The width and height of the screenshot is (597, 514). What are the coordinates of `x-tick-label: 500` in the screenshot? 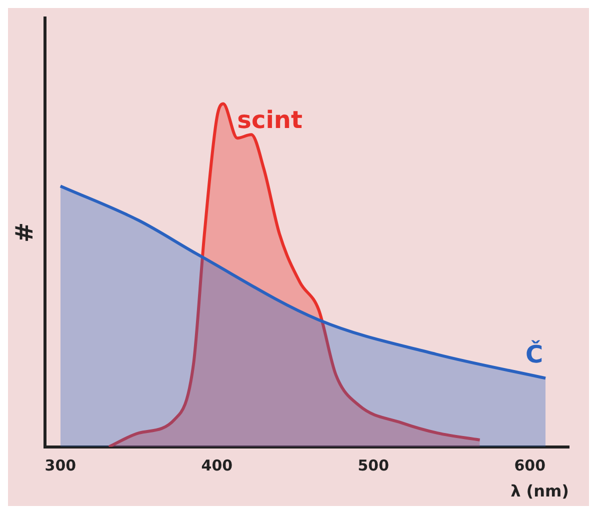 It's located at (374, 465).